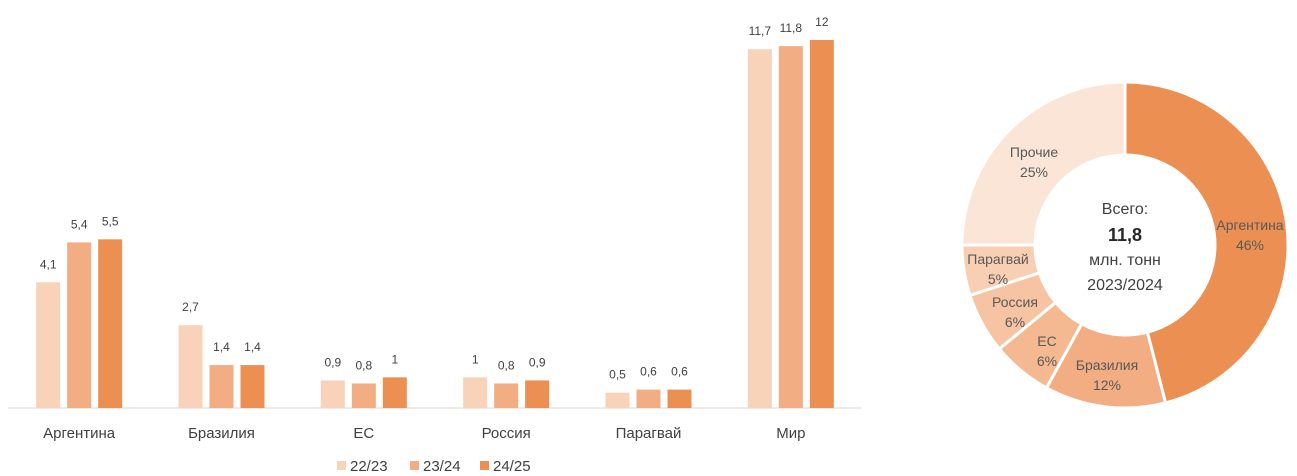 The height and width of the screenshot is (476, 1297). What do you see at coordinates (1034, 152) in the screenshot?
I see `slice-name-label: Прочие` at bounding box center [1034, 152].